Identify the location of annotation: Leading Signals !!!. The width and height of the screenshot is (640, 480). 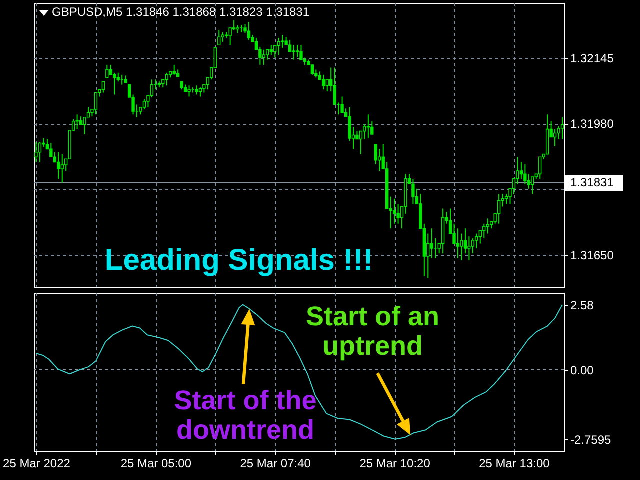
(239, 260).